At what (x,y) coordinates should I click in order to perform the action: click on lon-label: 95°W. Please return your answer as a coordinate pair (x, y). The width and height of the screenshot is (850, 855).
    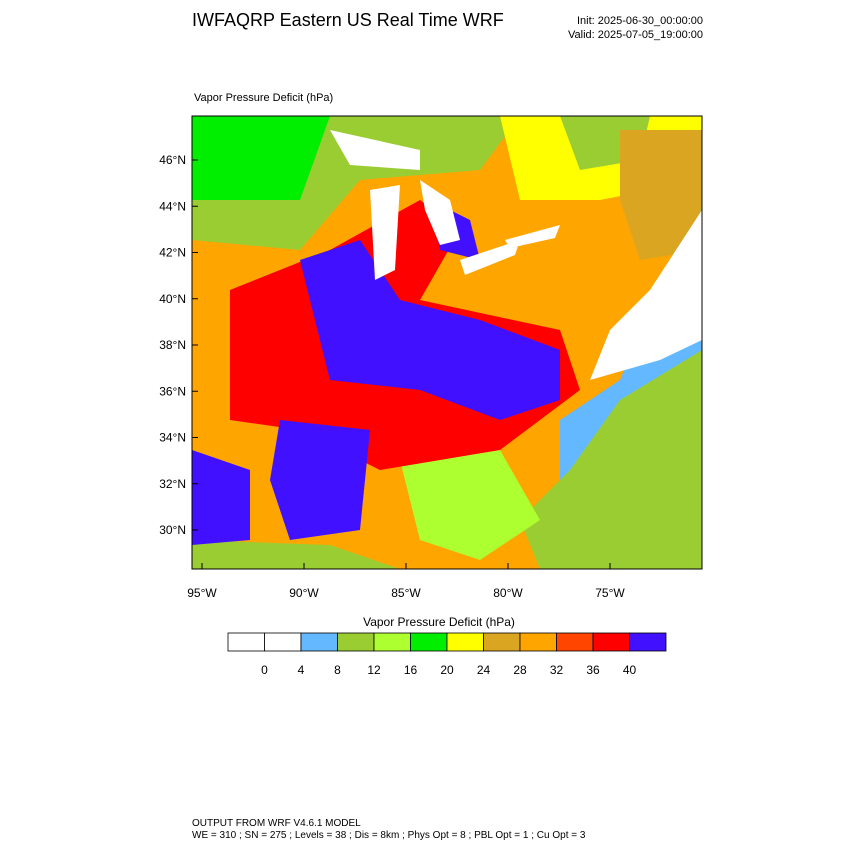
    Looking at the image, I should click on (202, 593).